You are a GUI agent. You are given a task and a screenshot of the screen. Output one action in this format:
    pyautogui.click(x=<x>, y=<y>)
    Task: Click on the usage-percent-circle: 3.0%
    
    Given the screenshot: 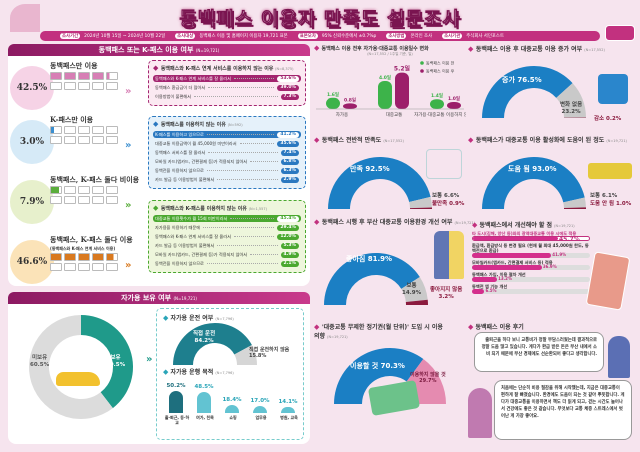 What is the action you would take?
    pyautogui.click(x=32, y=142)
    